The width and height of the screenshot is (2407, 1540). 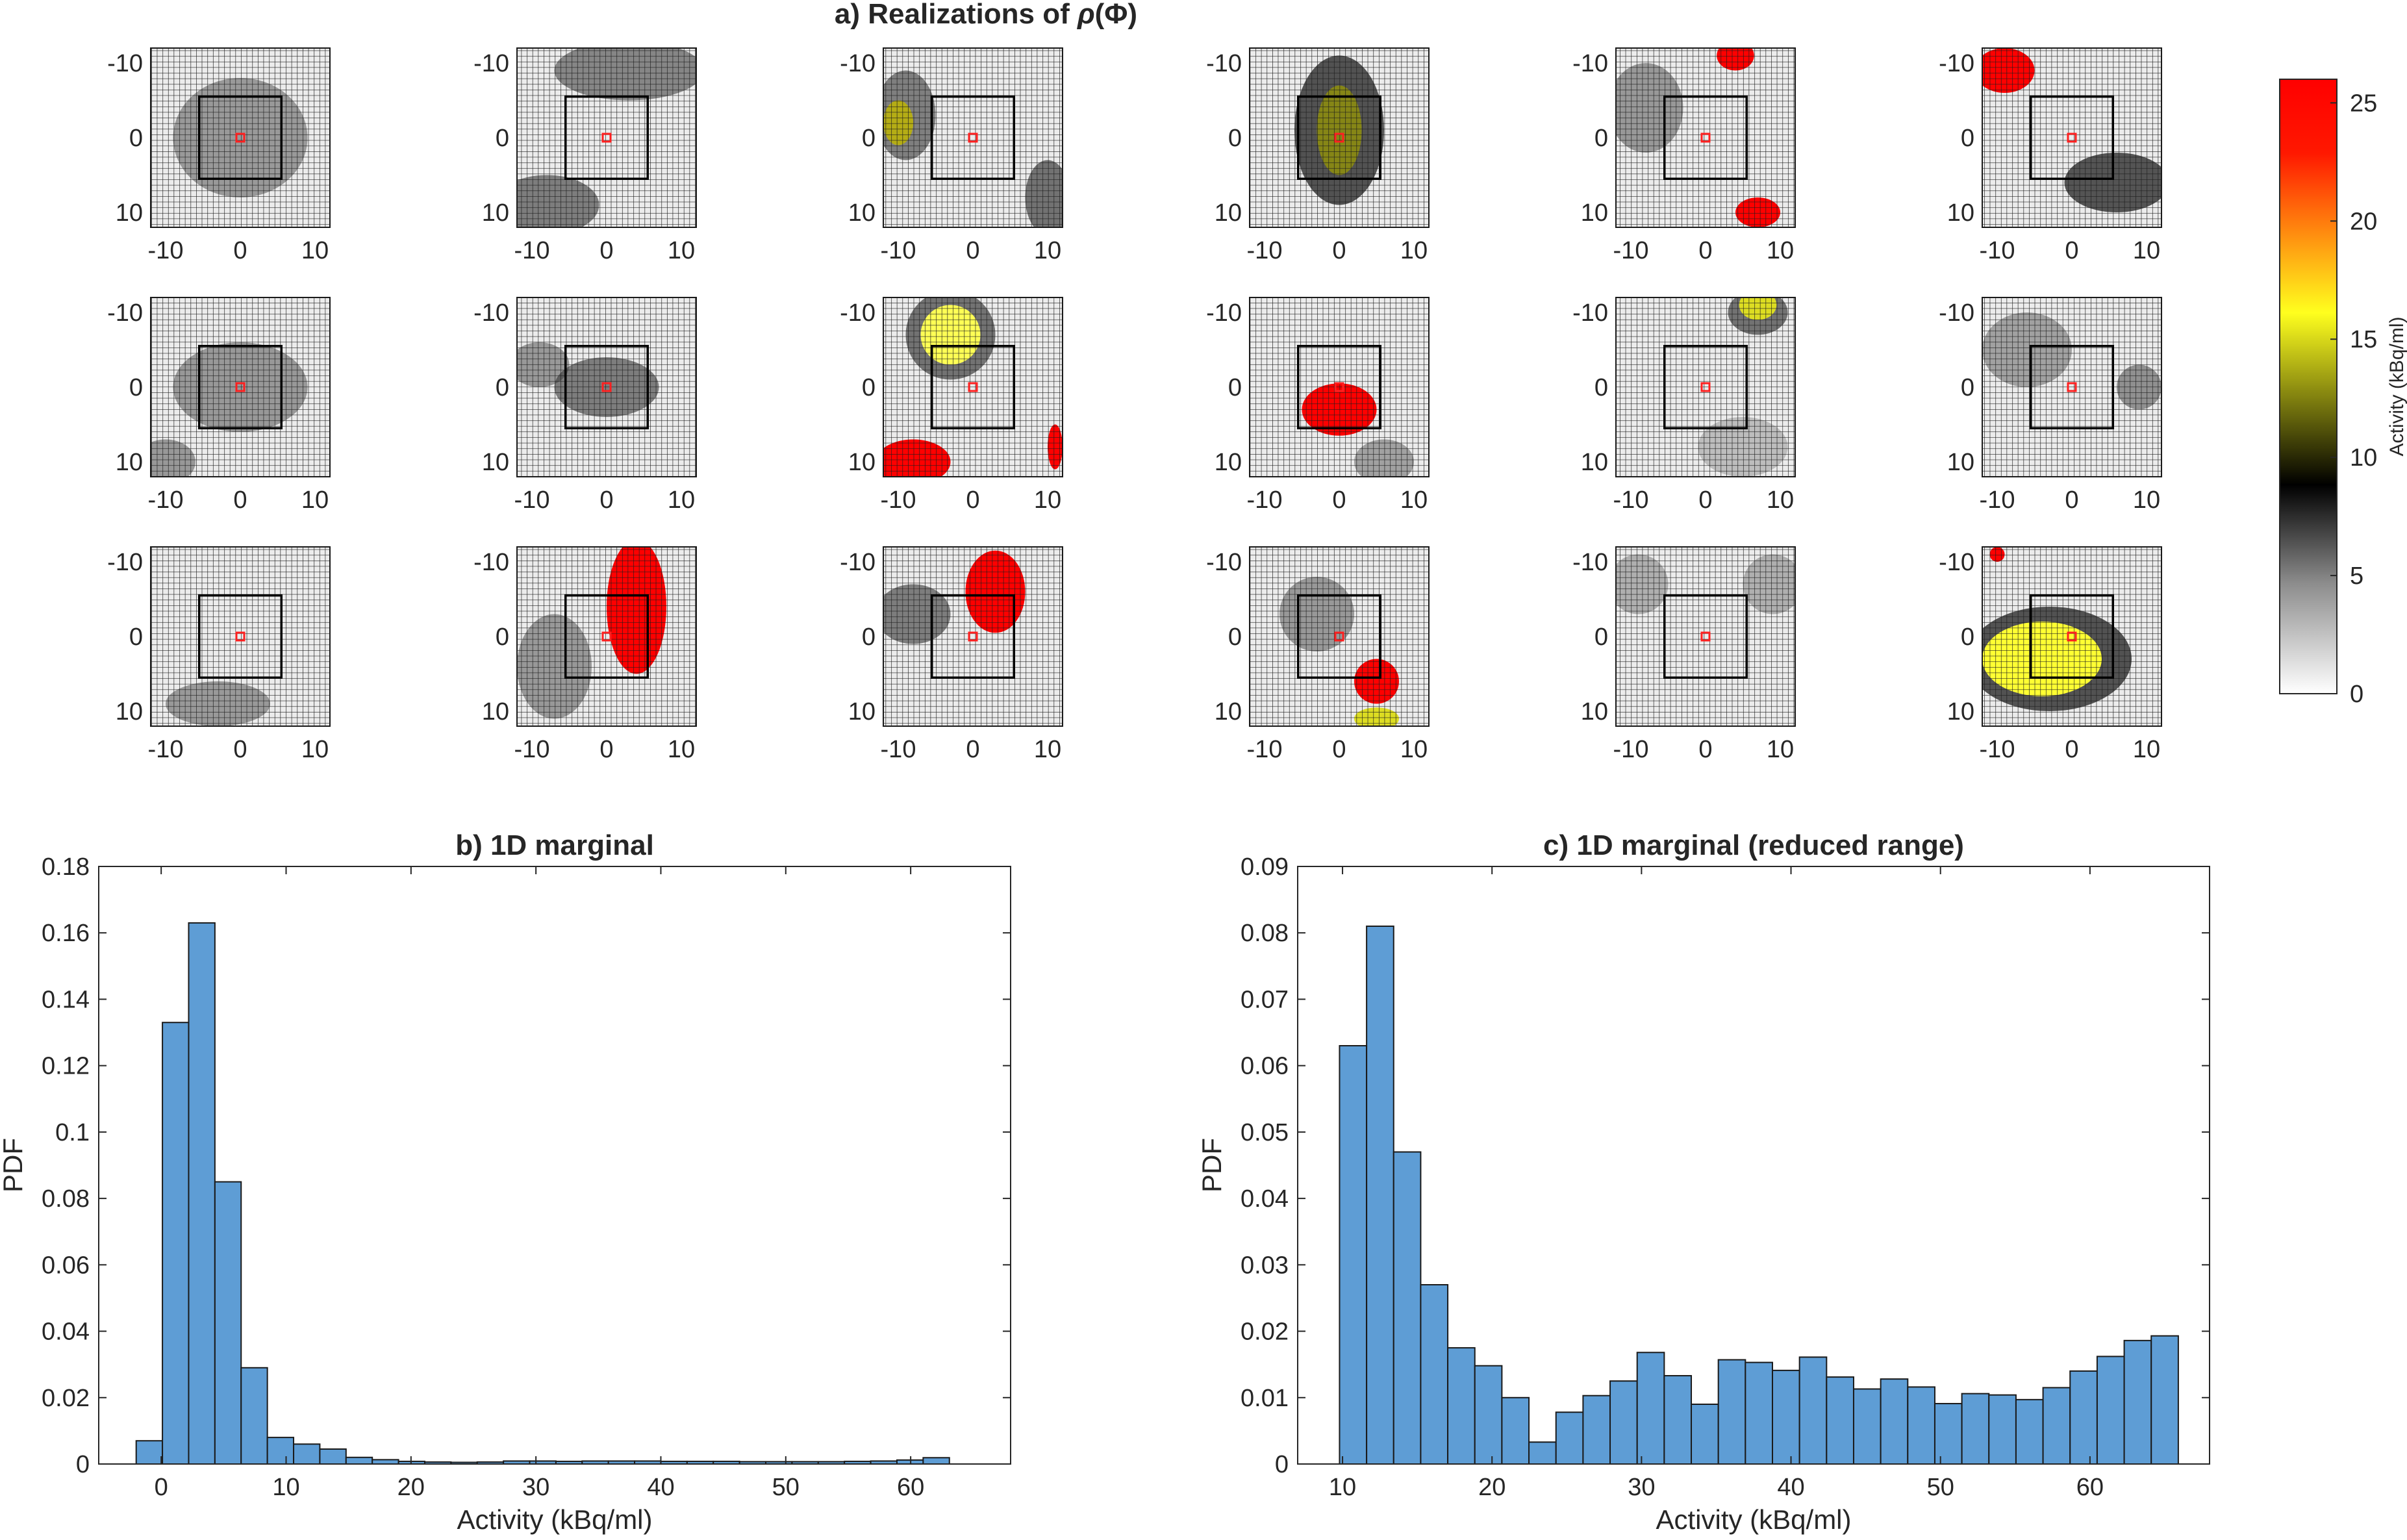 What do you see at coordinates (286, 1487) in the screenshot?
I see `xtick-label: 10` at bounding box center [286, 1487].